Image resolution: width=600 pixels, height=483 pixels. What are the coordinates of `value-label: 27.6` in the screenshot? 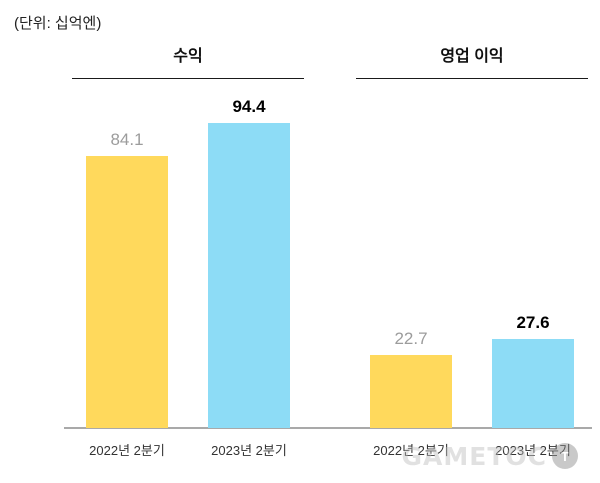 It's located at (533, 322).